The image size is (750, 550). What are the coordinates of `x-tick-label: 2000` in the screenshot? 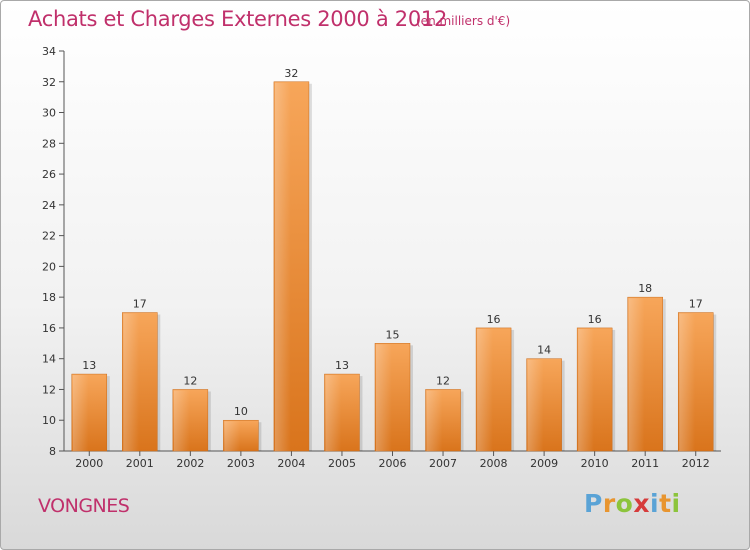 It's located at (89, 463).